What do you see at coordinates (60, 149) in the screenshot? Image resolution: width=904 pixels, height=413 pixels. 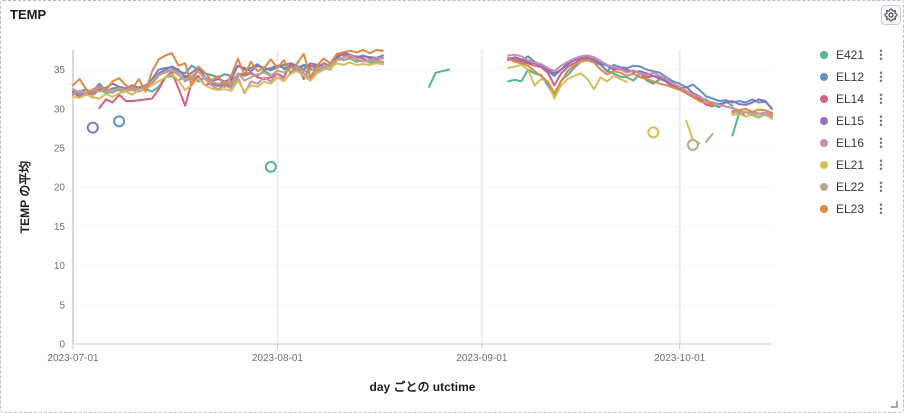 I see `y-tick-label: 25` at bounding box center [60, 149].